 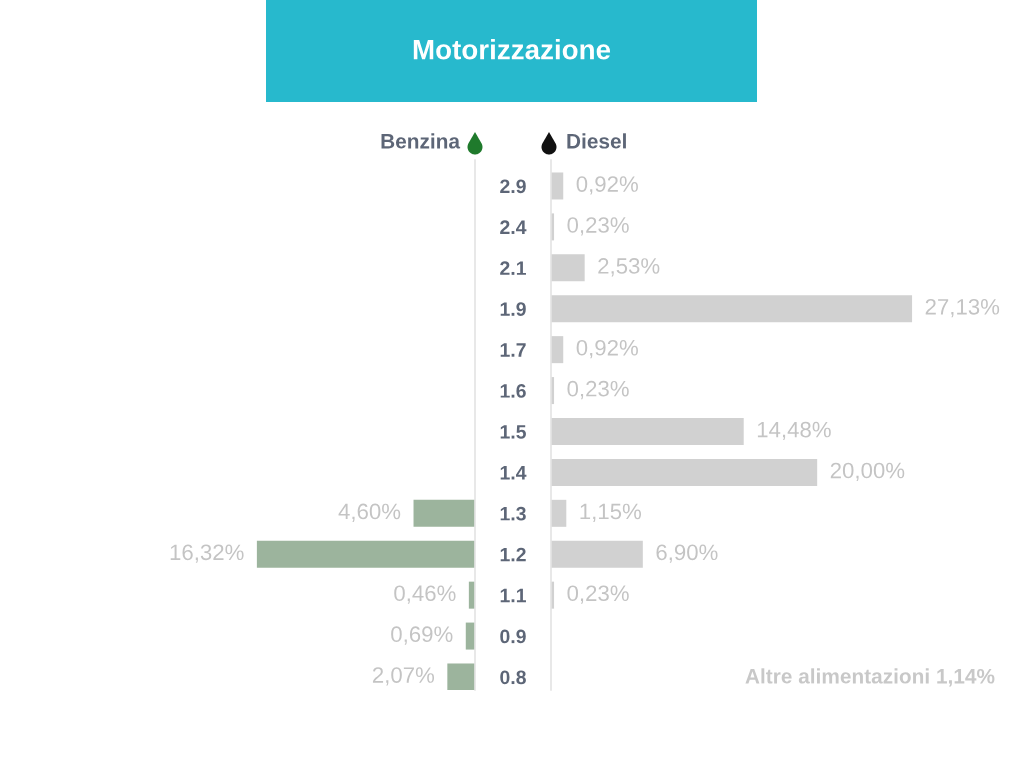 What do you see at coordinates (512, 49) in the screenshot?
I see `chart-title: Motorizzazione` at bounding box center [512, 49].